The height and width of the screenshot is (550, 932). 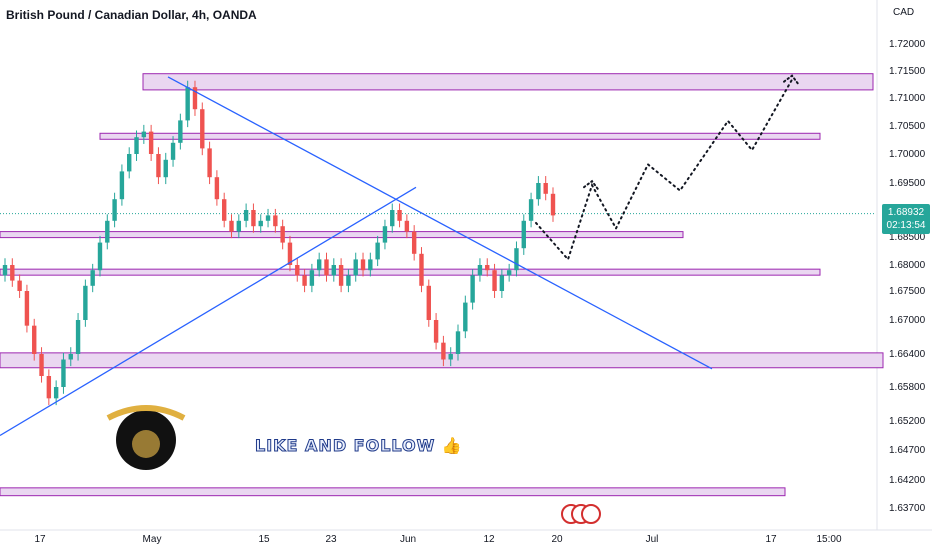 What do you see at coordinates (652, 539) in the screenshot?
I see `x-tick-label: Jul` at bounding box center [652, 539].